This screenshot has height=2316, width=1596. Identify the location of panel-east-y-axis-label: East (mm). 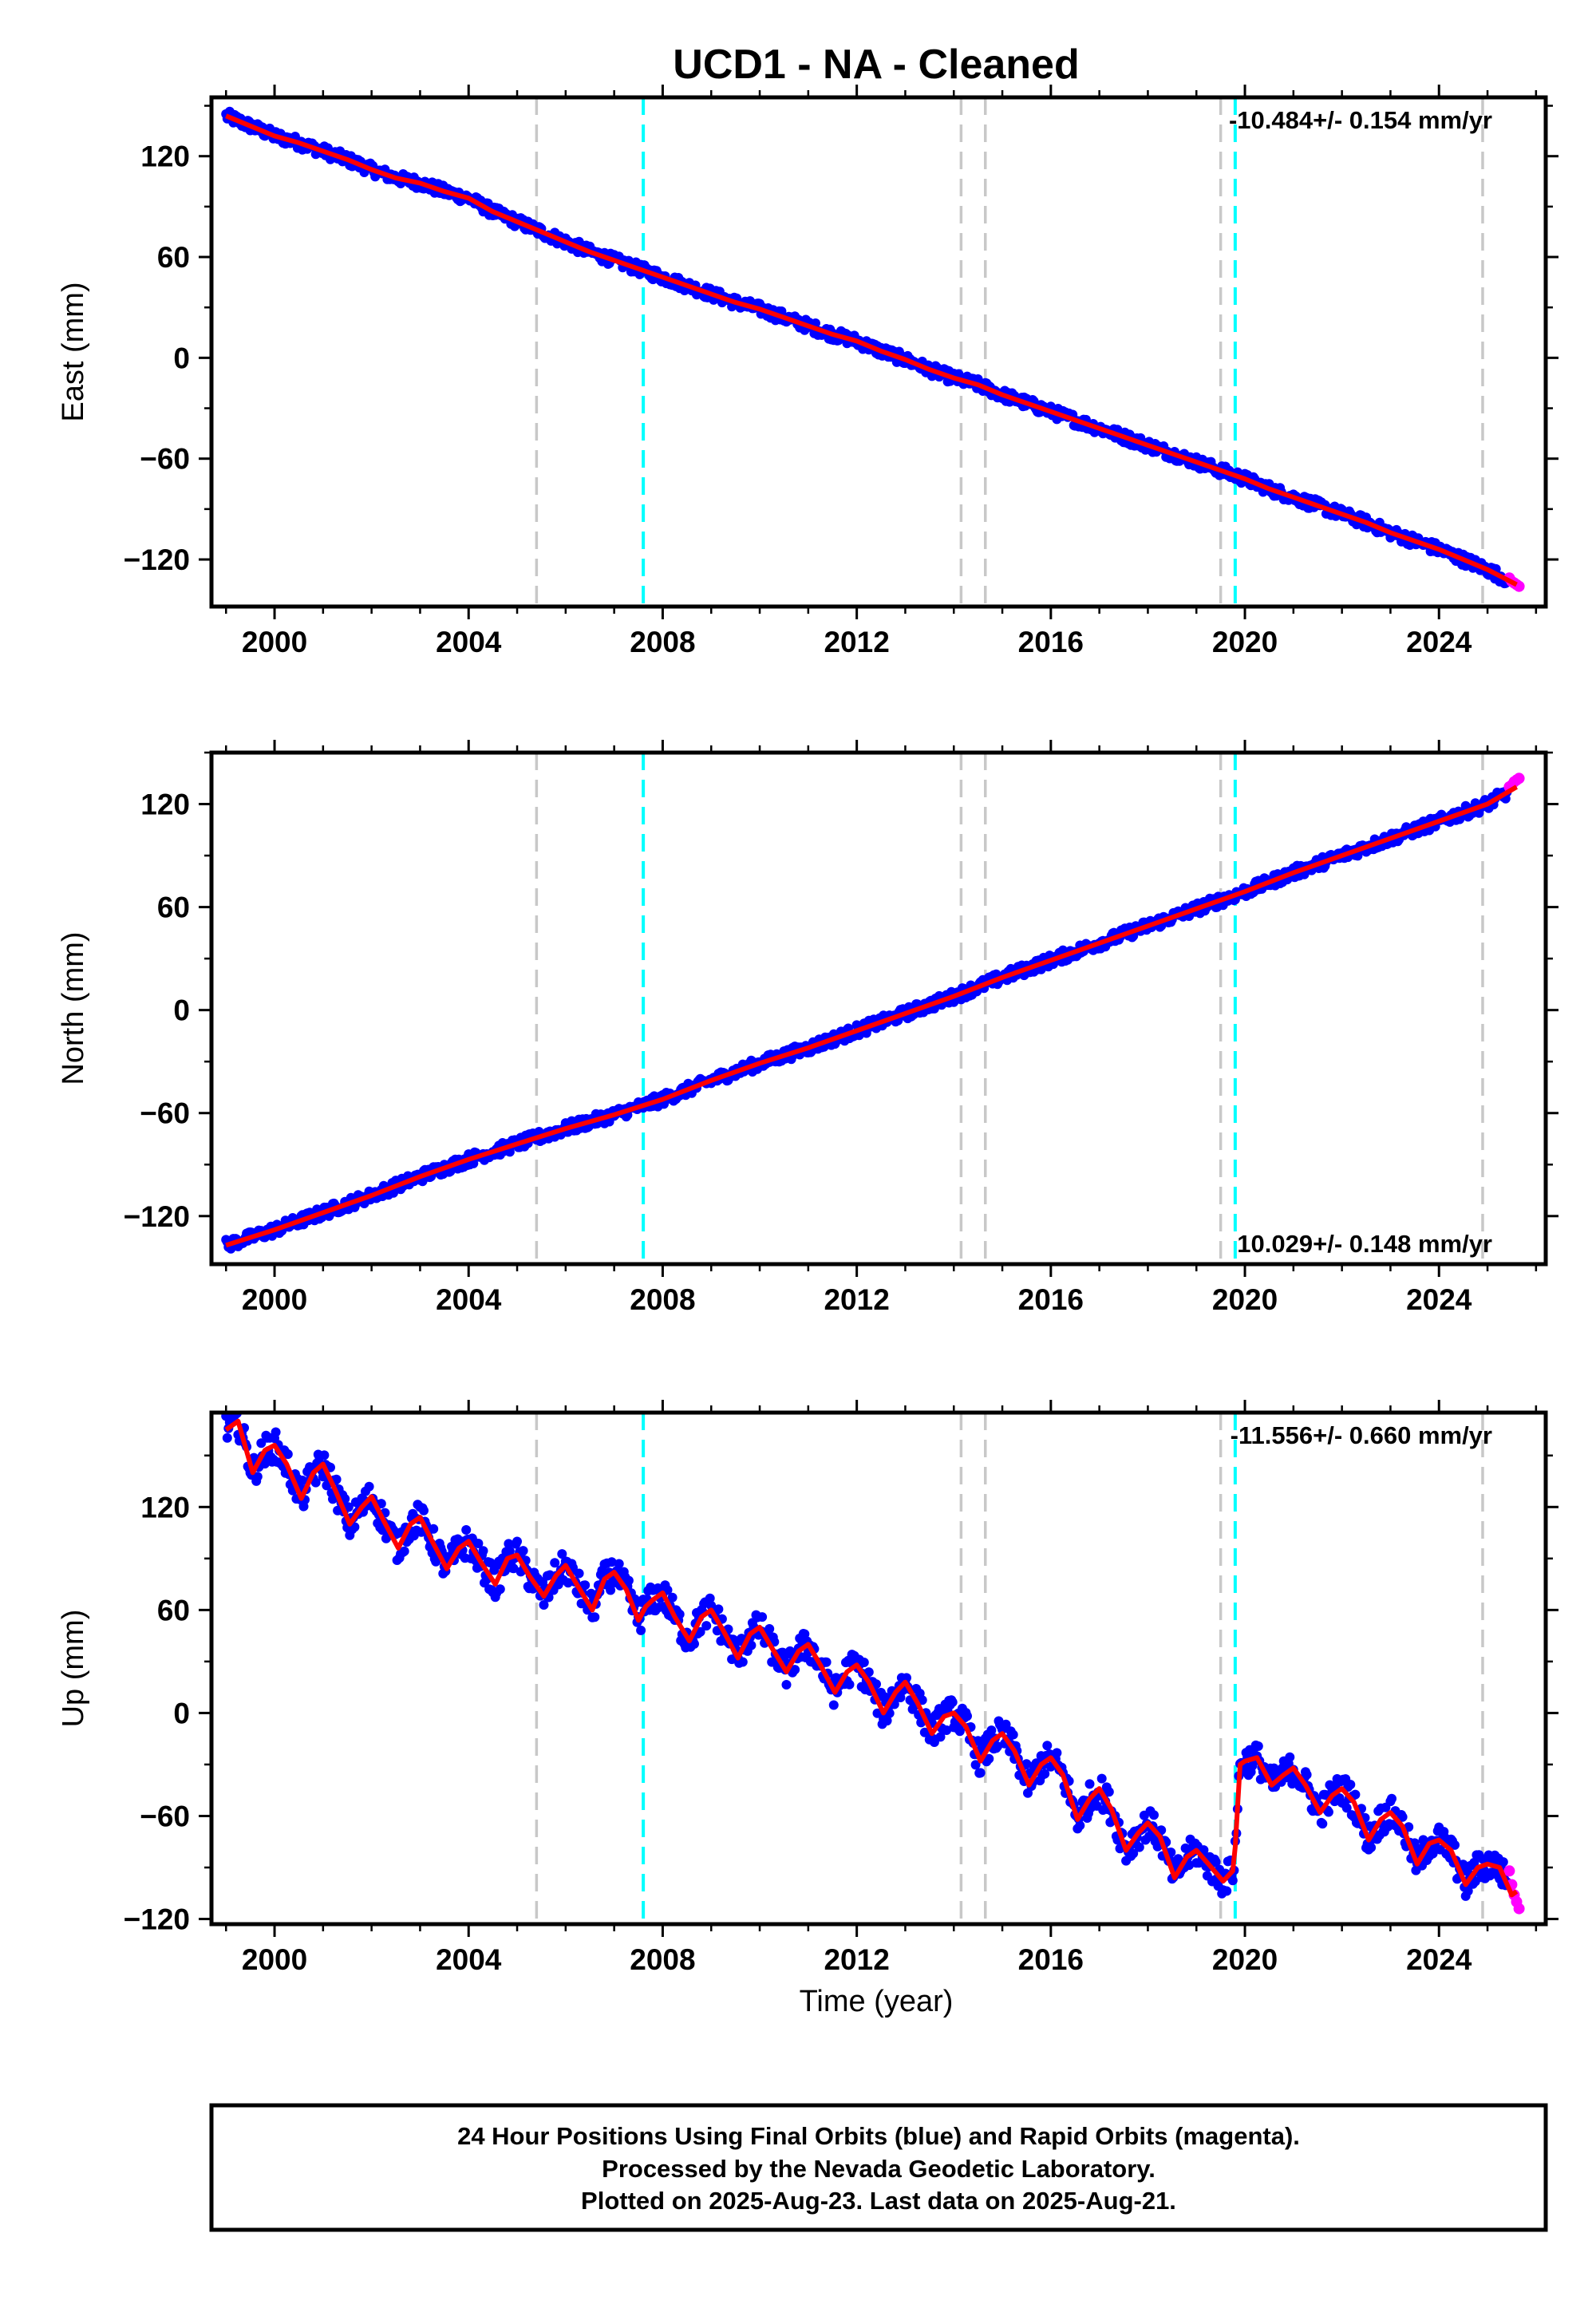
(73, 351).